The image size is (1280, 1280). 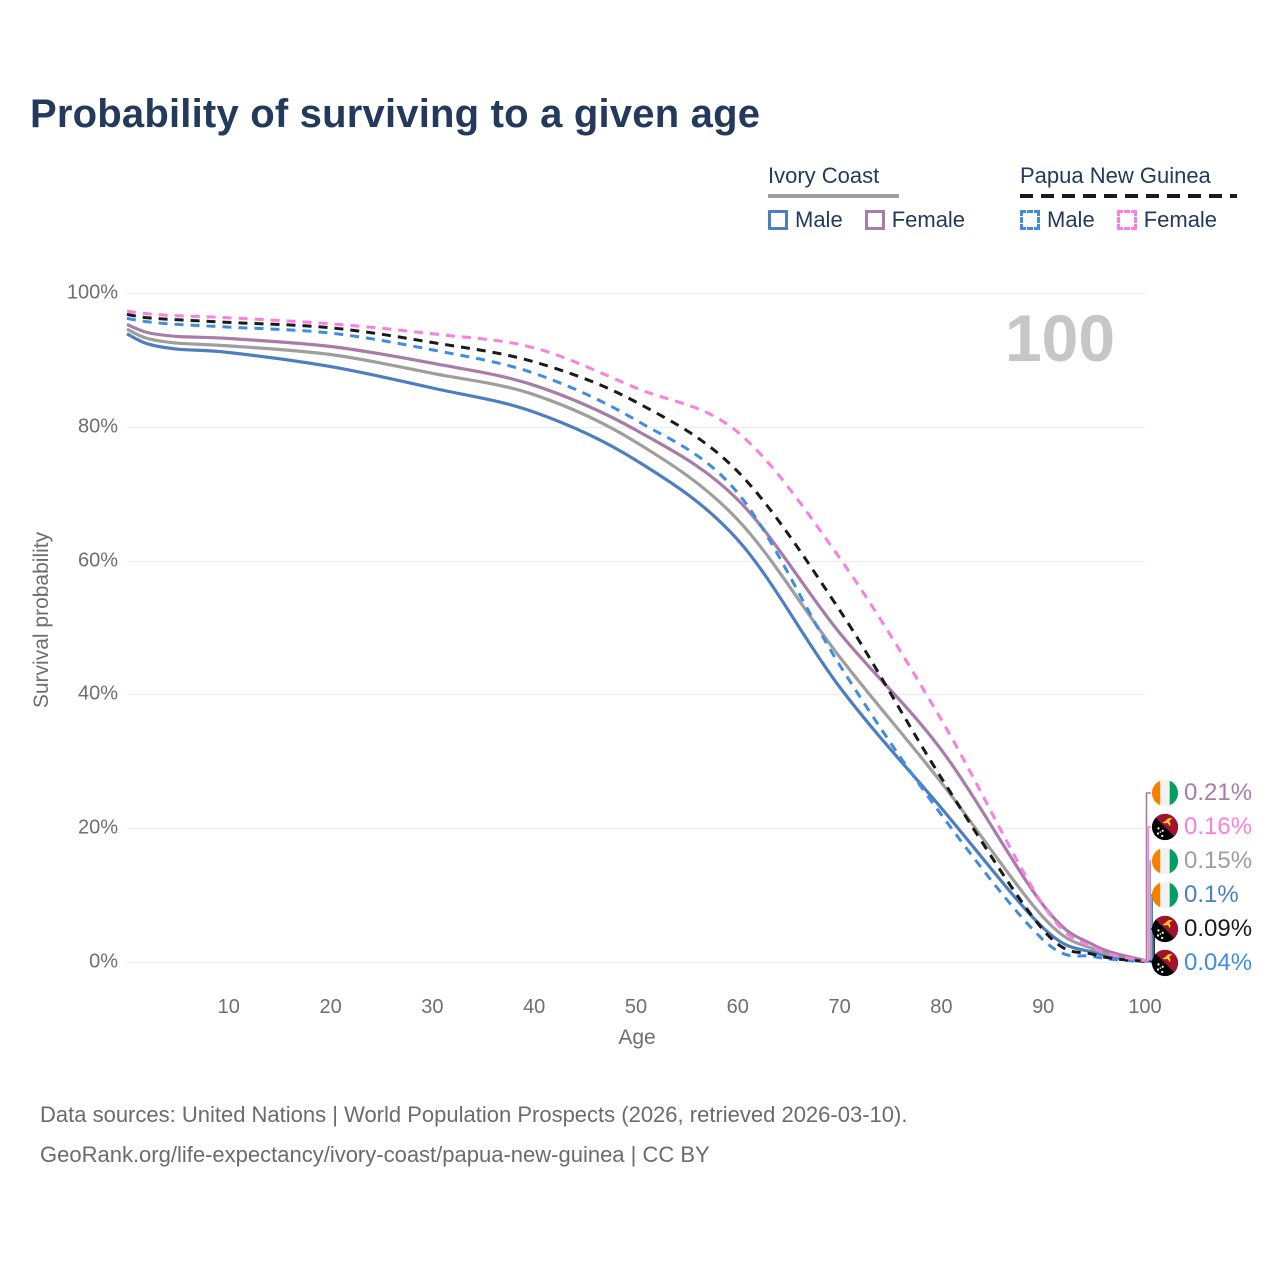 What do you see at coordinates (97, 827) in the screenshot?
I see `y-tick-label: 20%` at bounding box center [97, 827].